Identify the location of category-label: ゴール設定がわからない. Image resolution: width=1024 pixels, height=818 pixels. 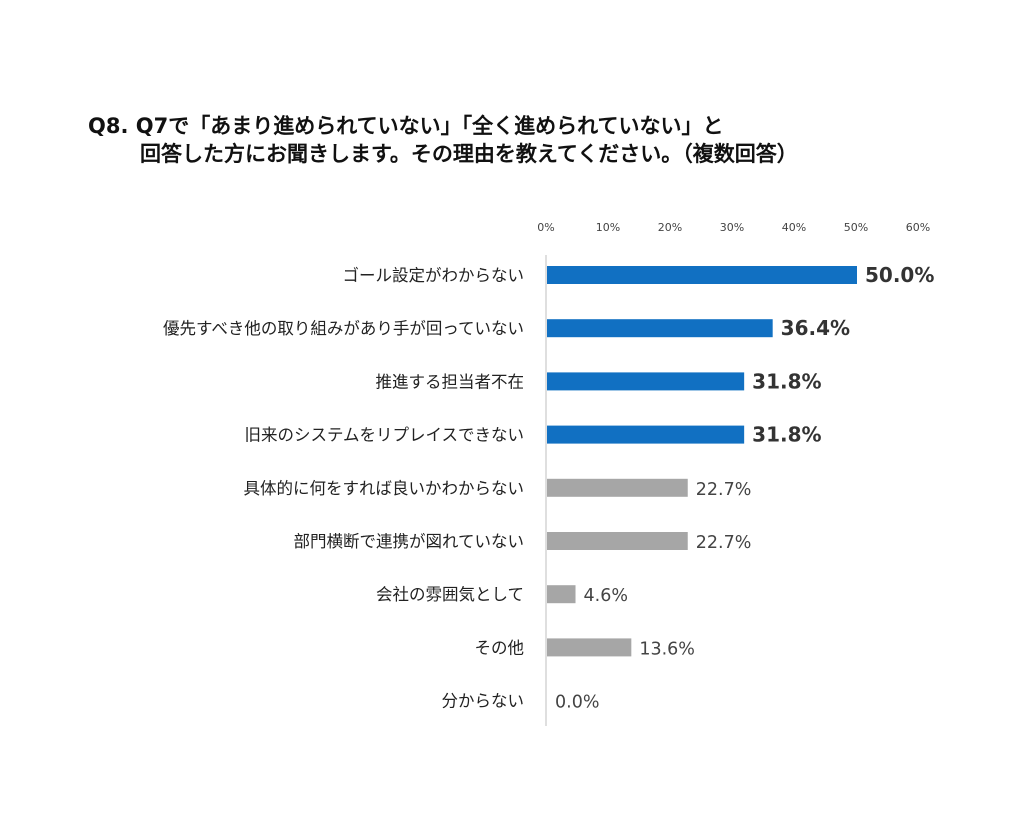
(434, 275).